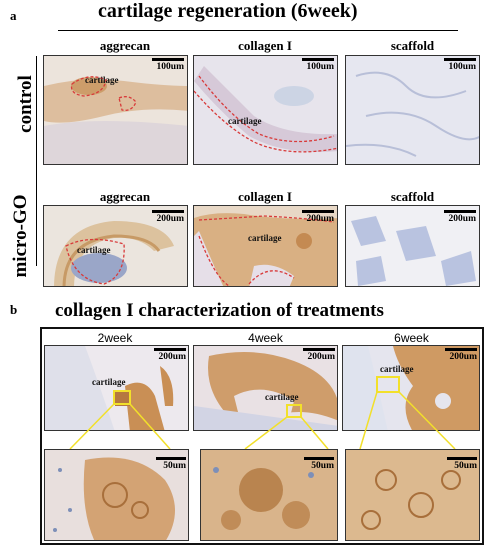 This screenshot has width=490, height=550. Describe the element at coordinates (388, 384) in the screenshot. I see `zoom-box-6week` at that location.